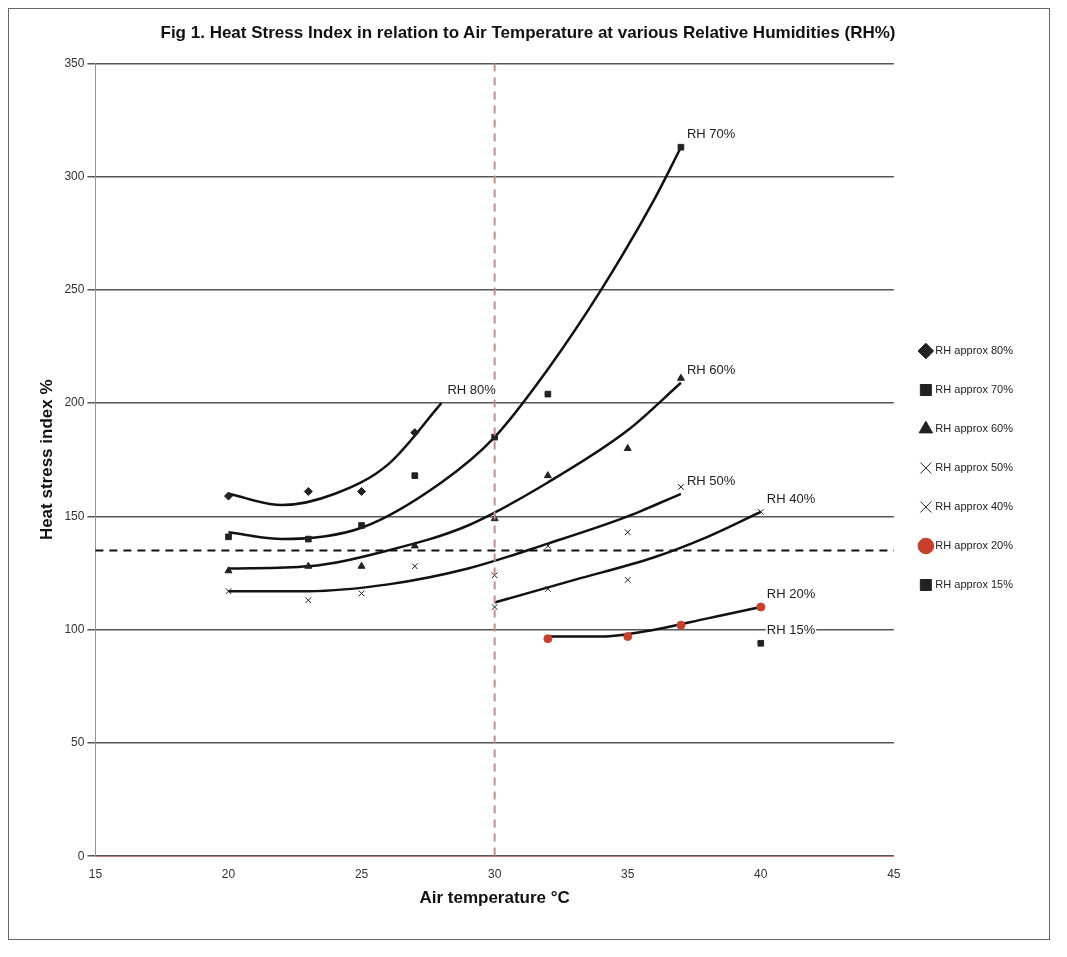 The image size is (1067, 957). Describe the element at coordinates (974, 467) in the screenshot. I see `legend-label: RH approx 50%` at that location.